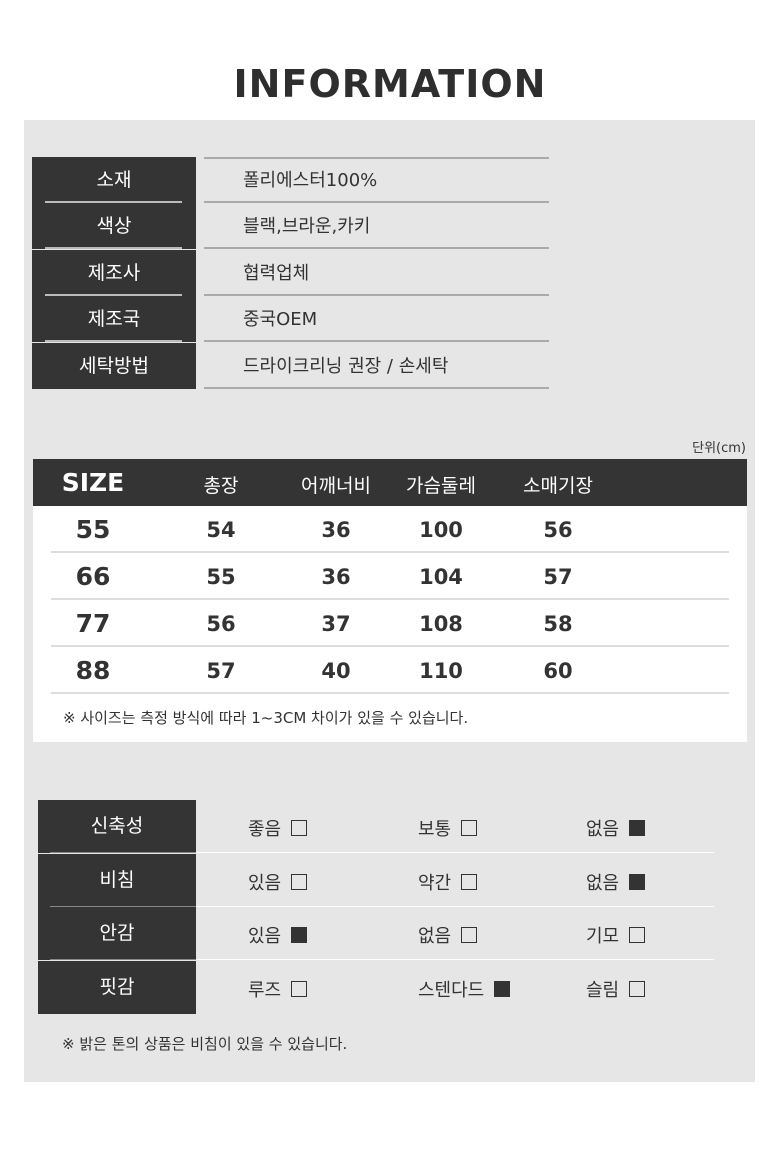 The height and width of the screenshot is (1158, 780). I want to click on measurement-value: 58, so click(558, 624).